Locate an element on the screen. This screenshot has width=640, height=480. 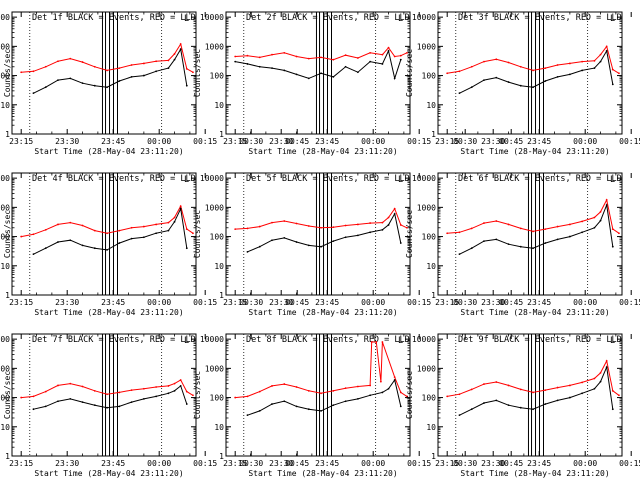
y-tick-label: 10 is located at coordinates (5, 105).